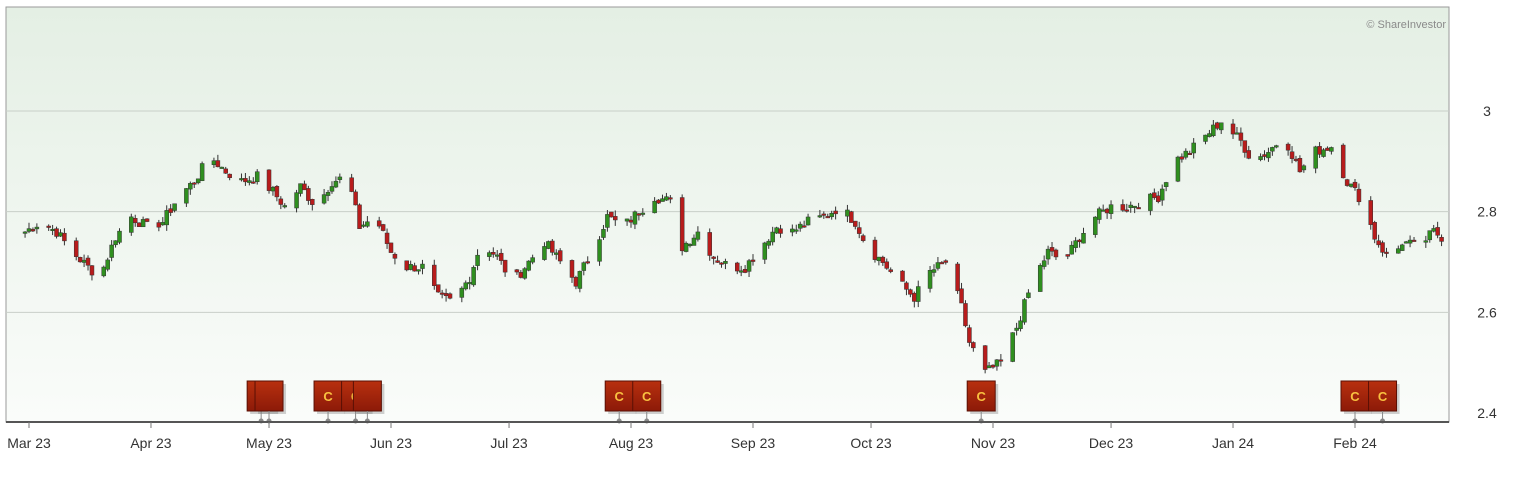  I want to click on x-tick-label: May 23, so click(269, 443).